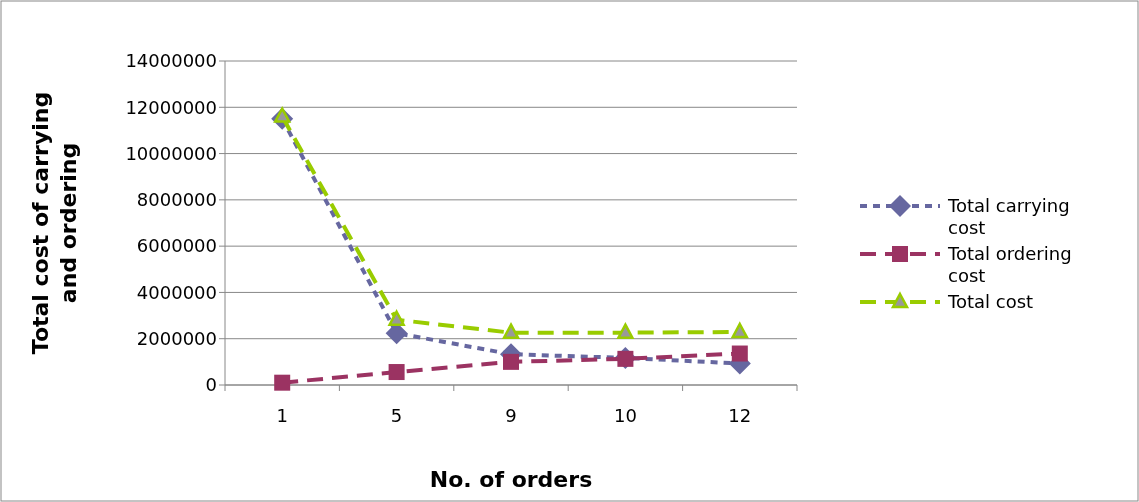 This screenshot has width=1139, height=502. Describe the element at coordinates (740, 415) in the screenshot. I see `x-tick-label: 12` at that location.